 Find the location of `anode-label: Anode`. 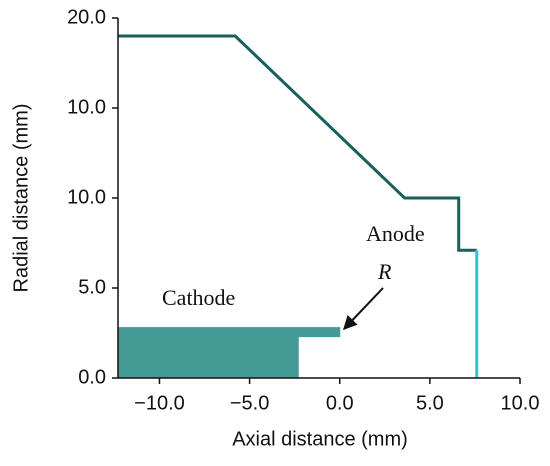

anode-label: Anode is located at coordinates (395, 233).